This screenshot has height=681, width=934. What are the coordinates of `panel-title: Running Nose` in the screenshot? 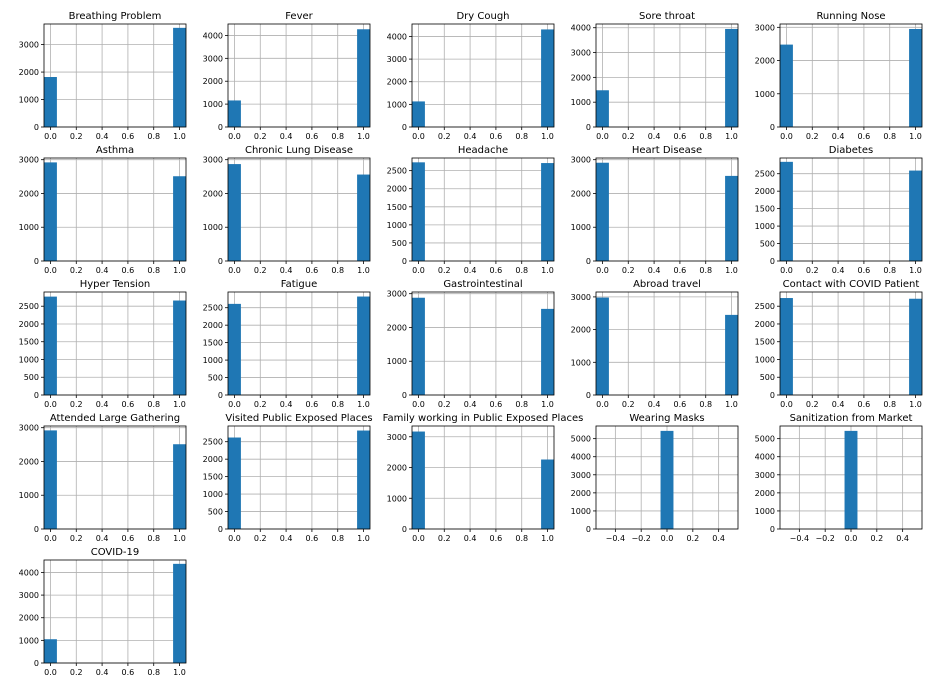 It's located at (850, 16).